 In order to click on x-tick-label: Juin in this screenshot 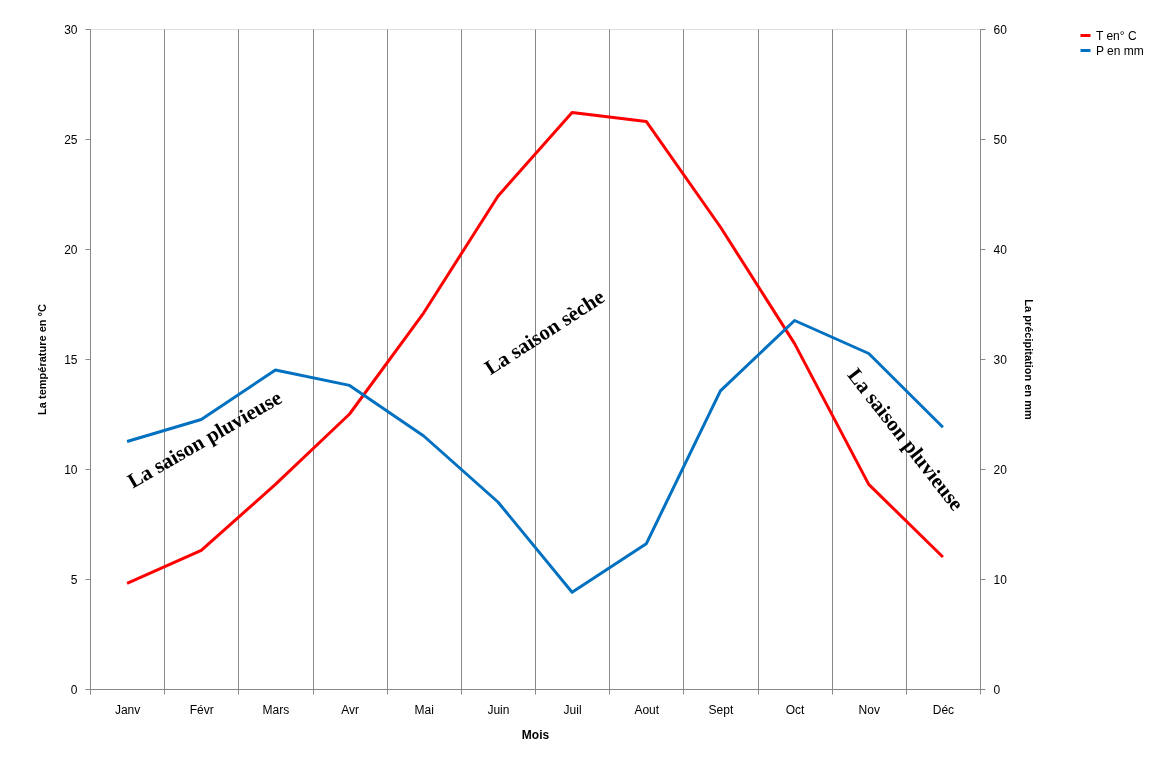, I will do `click(498, 709)`.